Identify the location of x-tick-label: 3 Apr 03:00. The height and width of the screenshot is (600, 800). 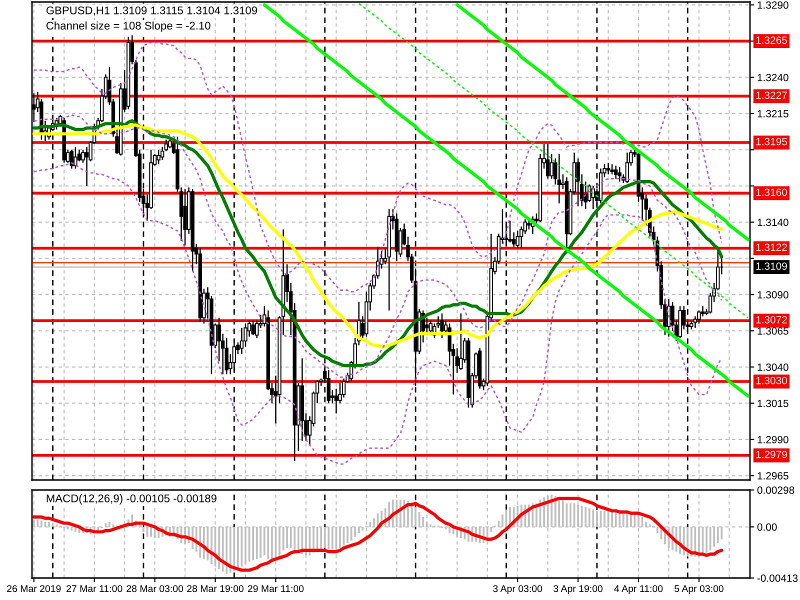
(517, 589).